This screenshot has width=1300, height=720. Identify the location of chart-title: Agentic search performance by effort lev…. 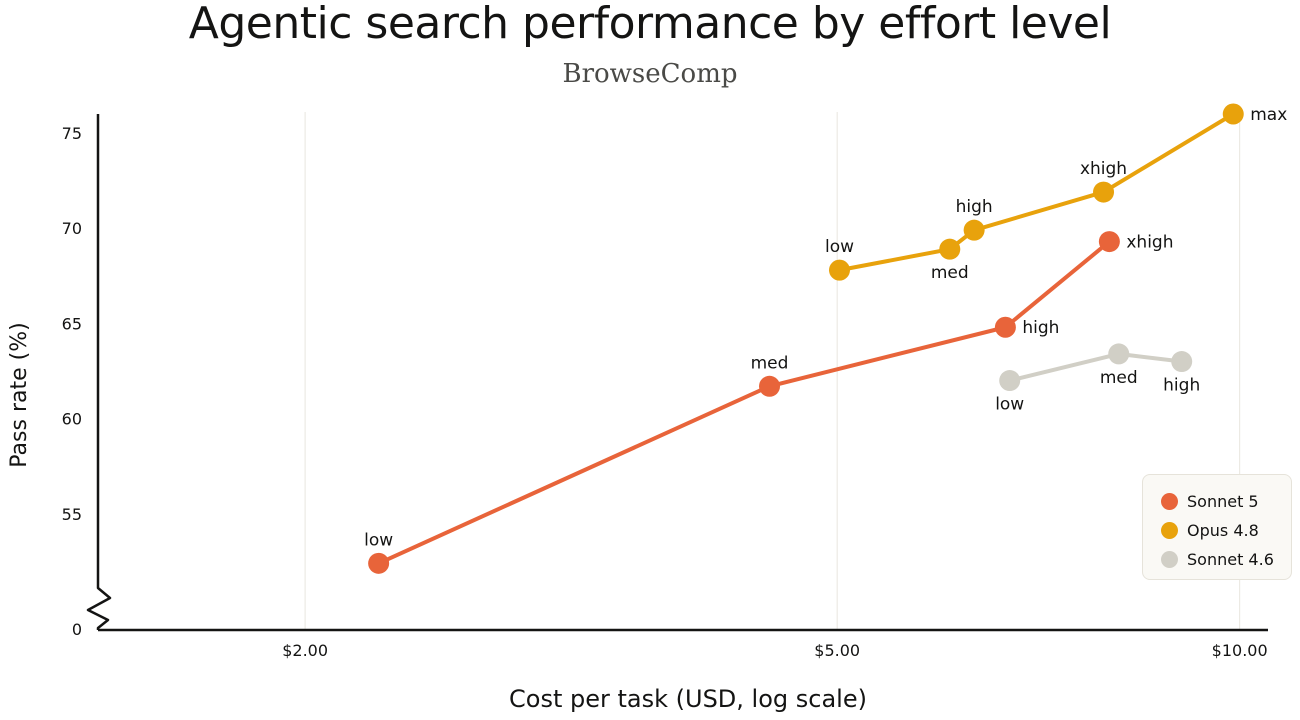
(650, 24).